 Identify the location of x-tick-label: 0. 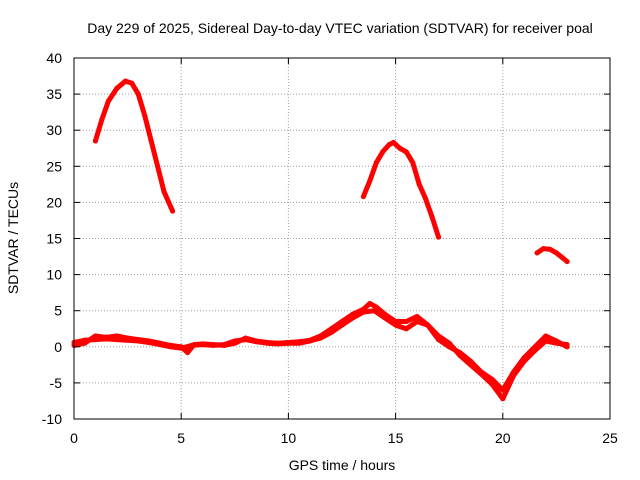
(74, 438).